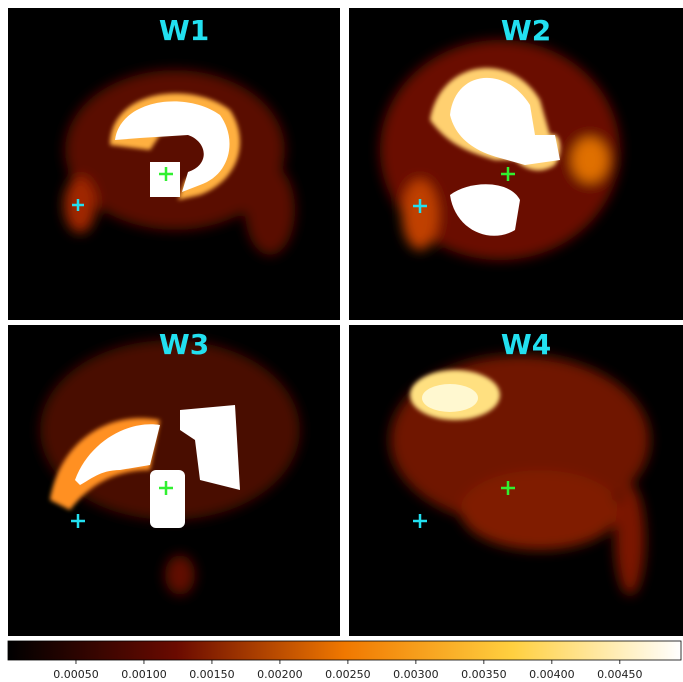 The height and width of the screenshot is (682, 683). I want to click on colorbar-tick-label: 0.00300, so click(416, 674).